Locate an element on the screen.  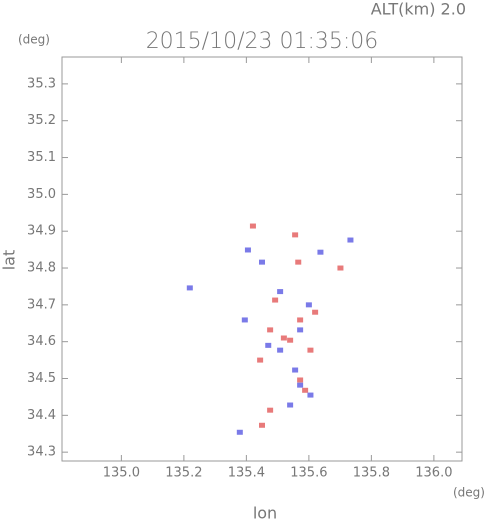
y-tick-label: 34.6 is located at coordinates (41, 341).